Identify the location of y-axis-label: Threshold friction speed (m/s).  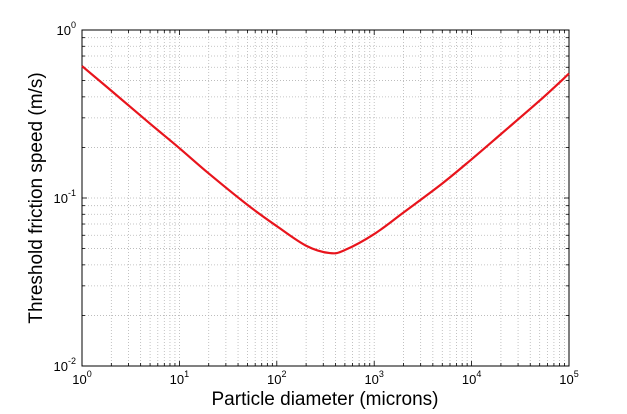
(36, 197).